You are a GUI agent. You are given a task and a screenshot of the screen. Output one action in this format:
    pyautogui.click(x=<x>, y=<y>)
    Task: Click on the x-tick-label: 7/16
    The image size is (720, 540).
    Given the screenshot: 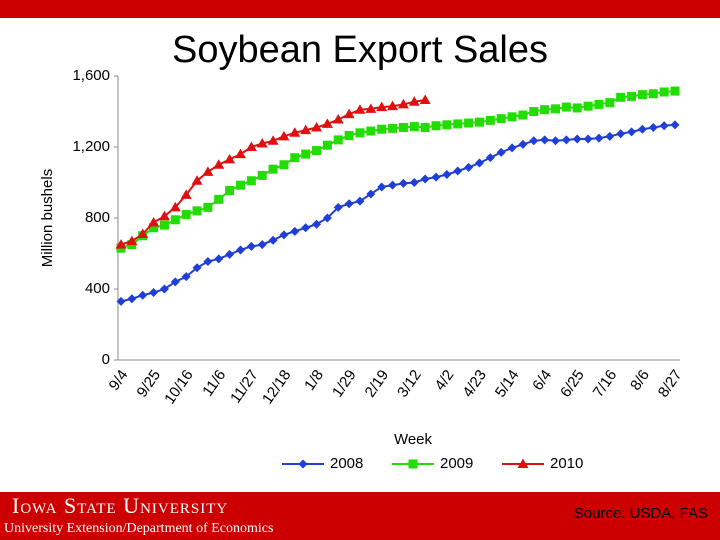 What is the action you would take?
    pyautogui.click(x=605, y=384)
    